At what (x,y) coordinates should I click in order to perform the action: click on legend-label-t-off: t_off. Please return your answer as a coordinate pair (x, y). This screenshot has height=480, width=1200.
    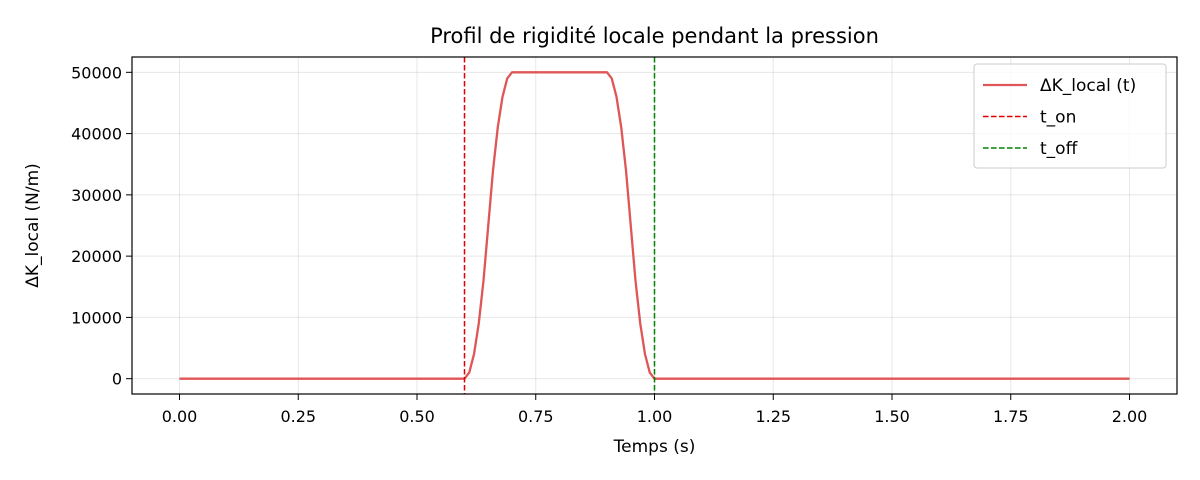
    Looking at the image, I should click on (1059, 149).